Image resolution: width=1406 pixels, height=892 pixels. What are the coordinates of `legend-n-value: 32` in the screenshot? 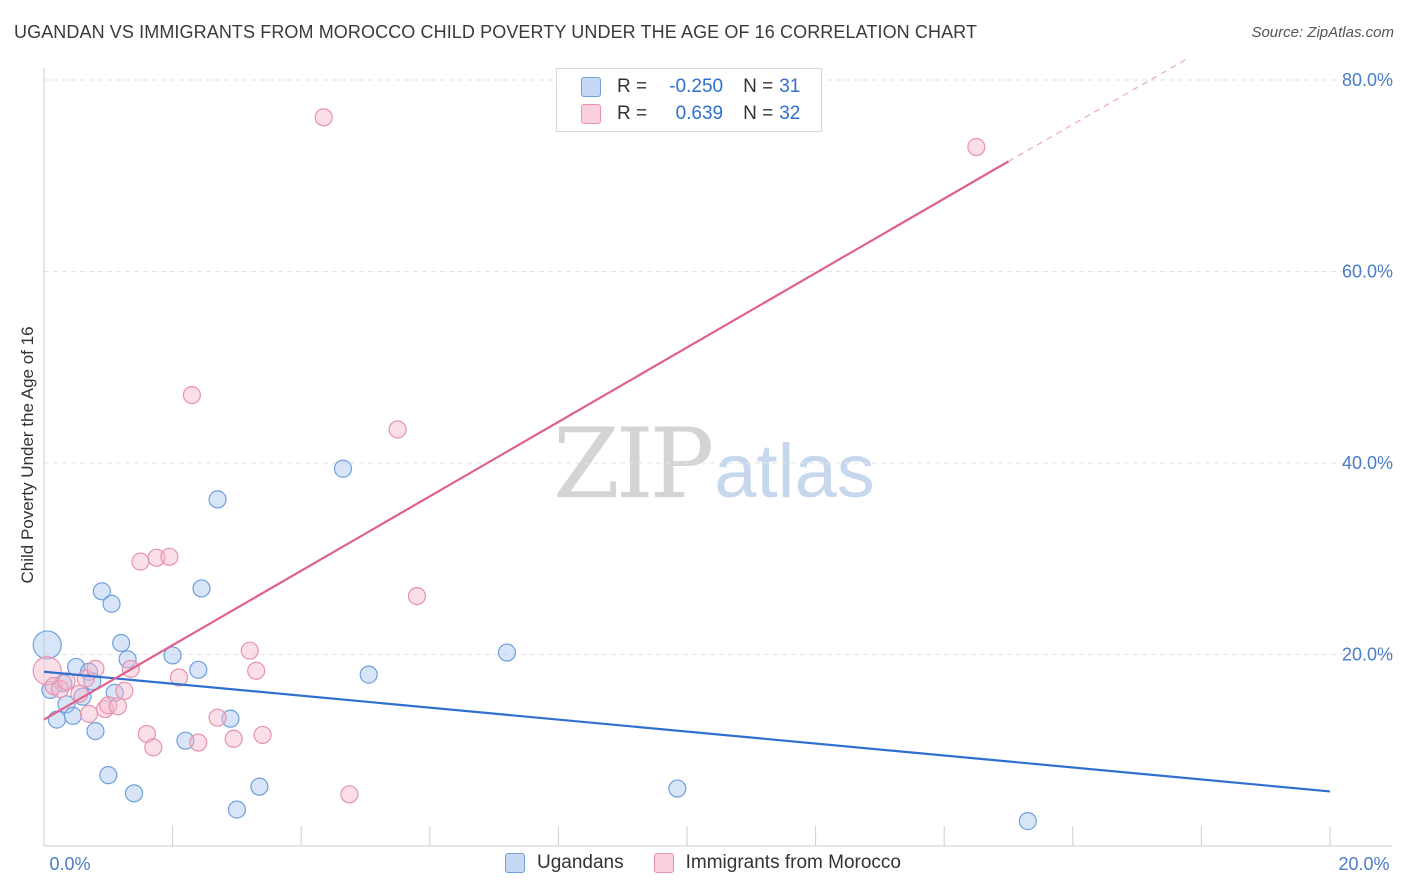 It's located at (790, 113).